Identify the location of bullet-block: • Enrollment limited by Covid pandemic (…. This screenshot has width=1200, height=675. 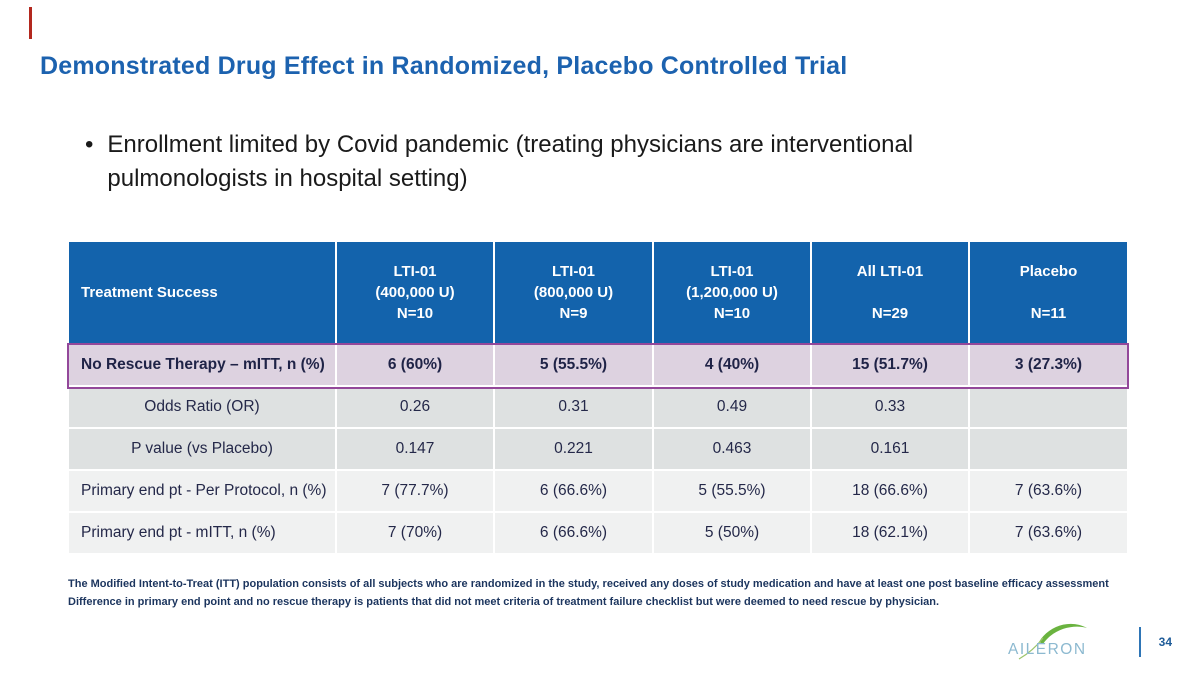
(572, 161).